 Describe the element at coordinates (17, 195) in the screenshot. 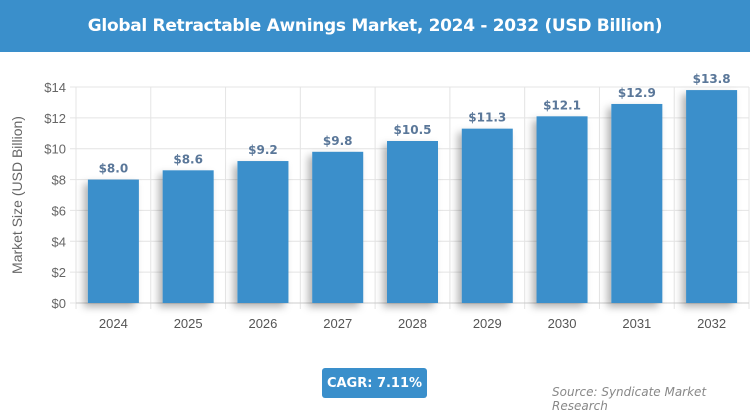

I see `y-axis-title: Market Size (USD Billion)` at that location.